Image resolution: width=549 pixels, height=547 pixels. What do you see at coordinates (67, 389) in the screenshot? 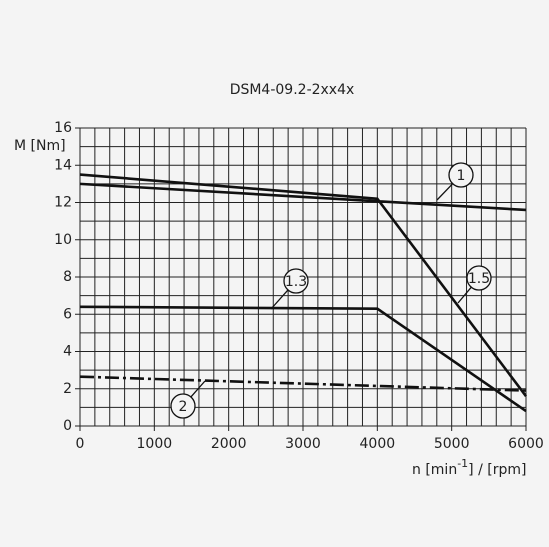
I see `y-tick-label: 2` at bounding box center [67, 389].